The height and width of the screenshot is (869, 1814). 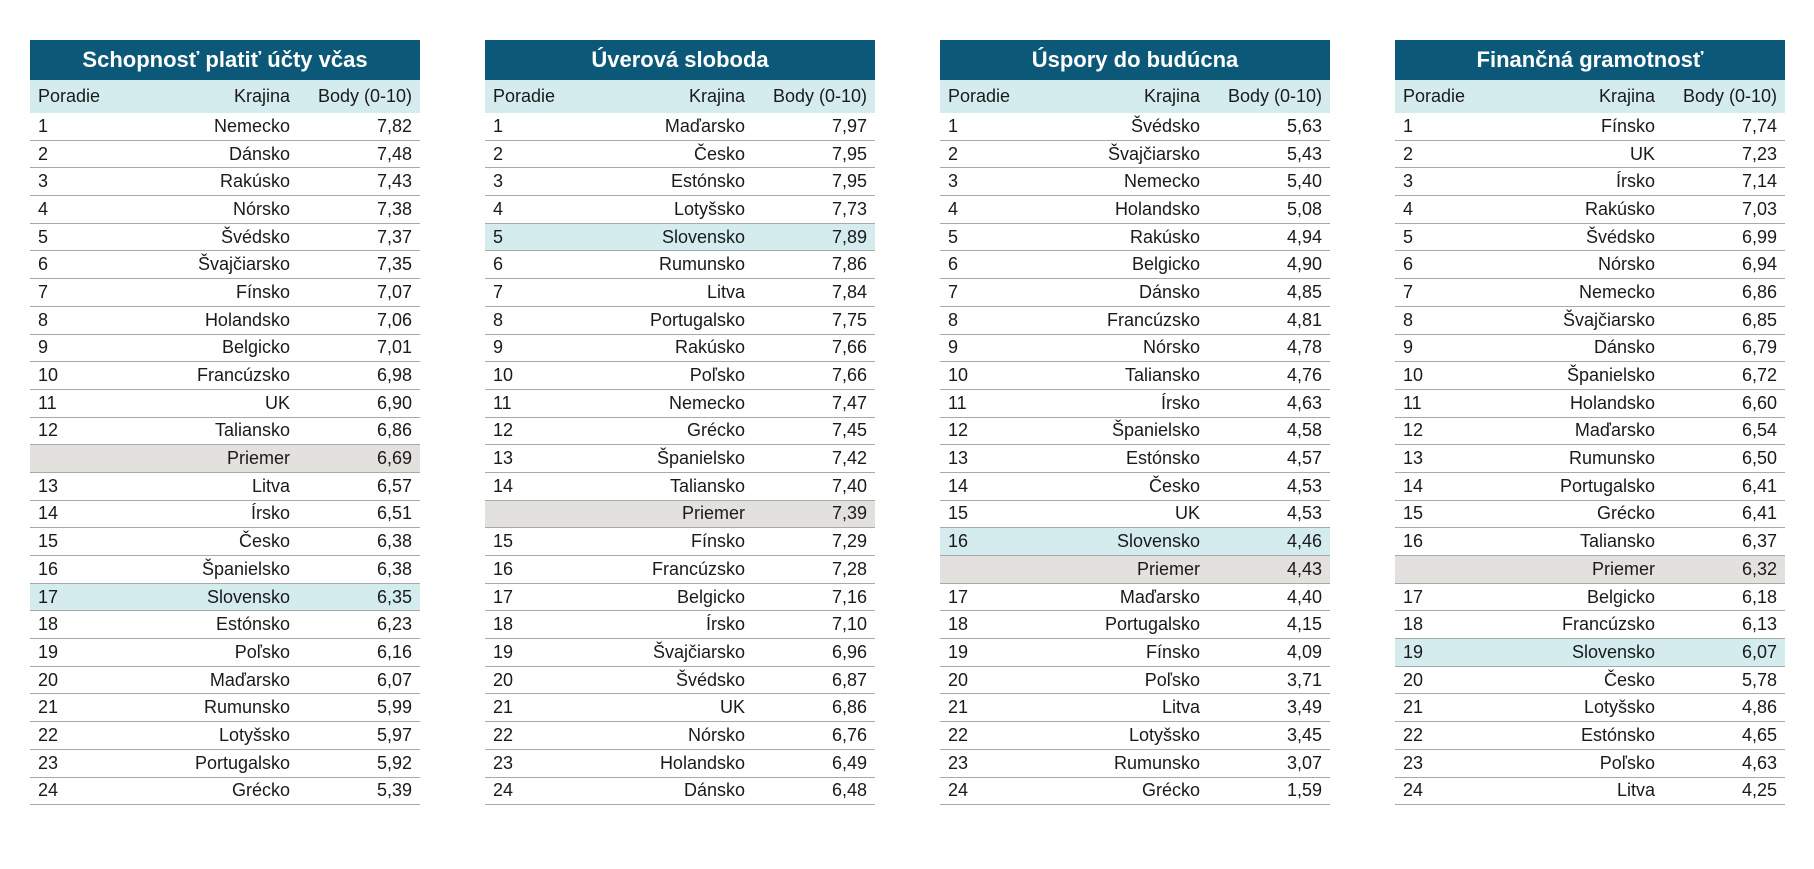 I want to click on points-cell: 7,06, so click(x=394, y=319).